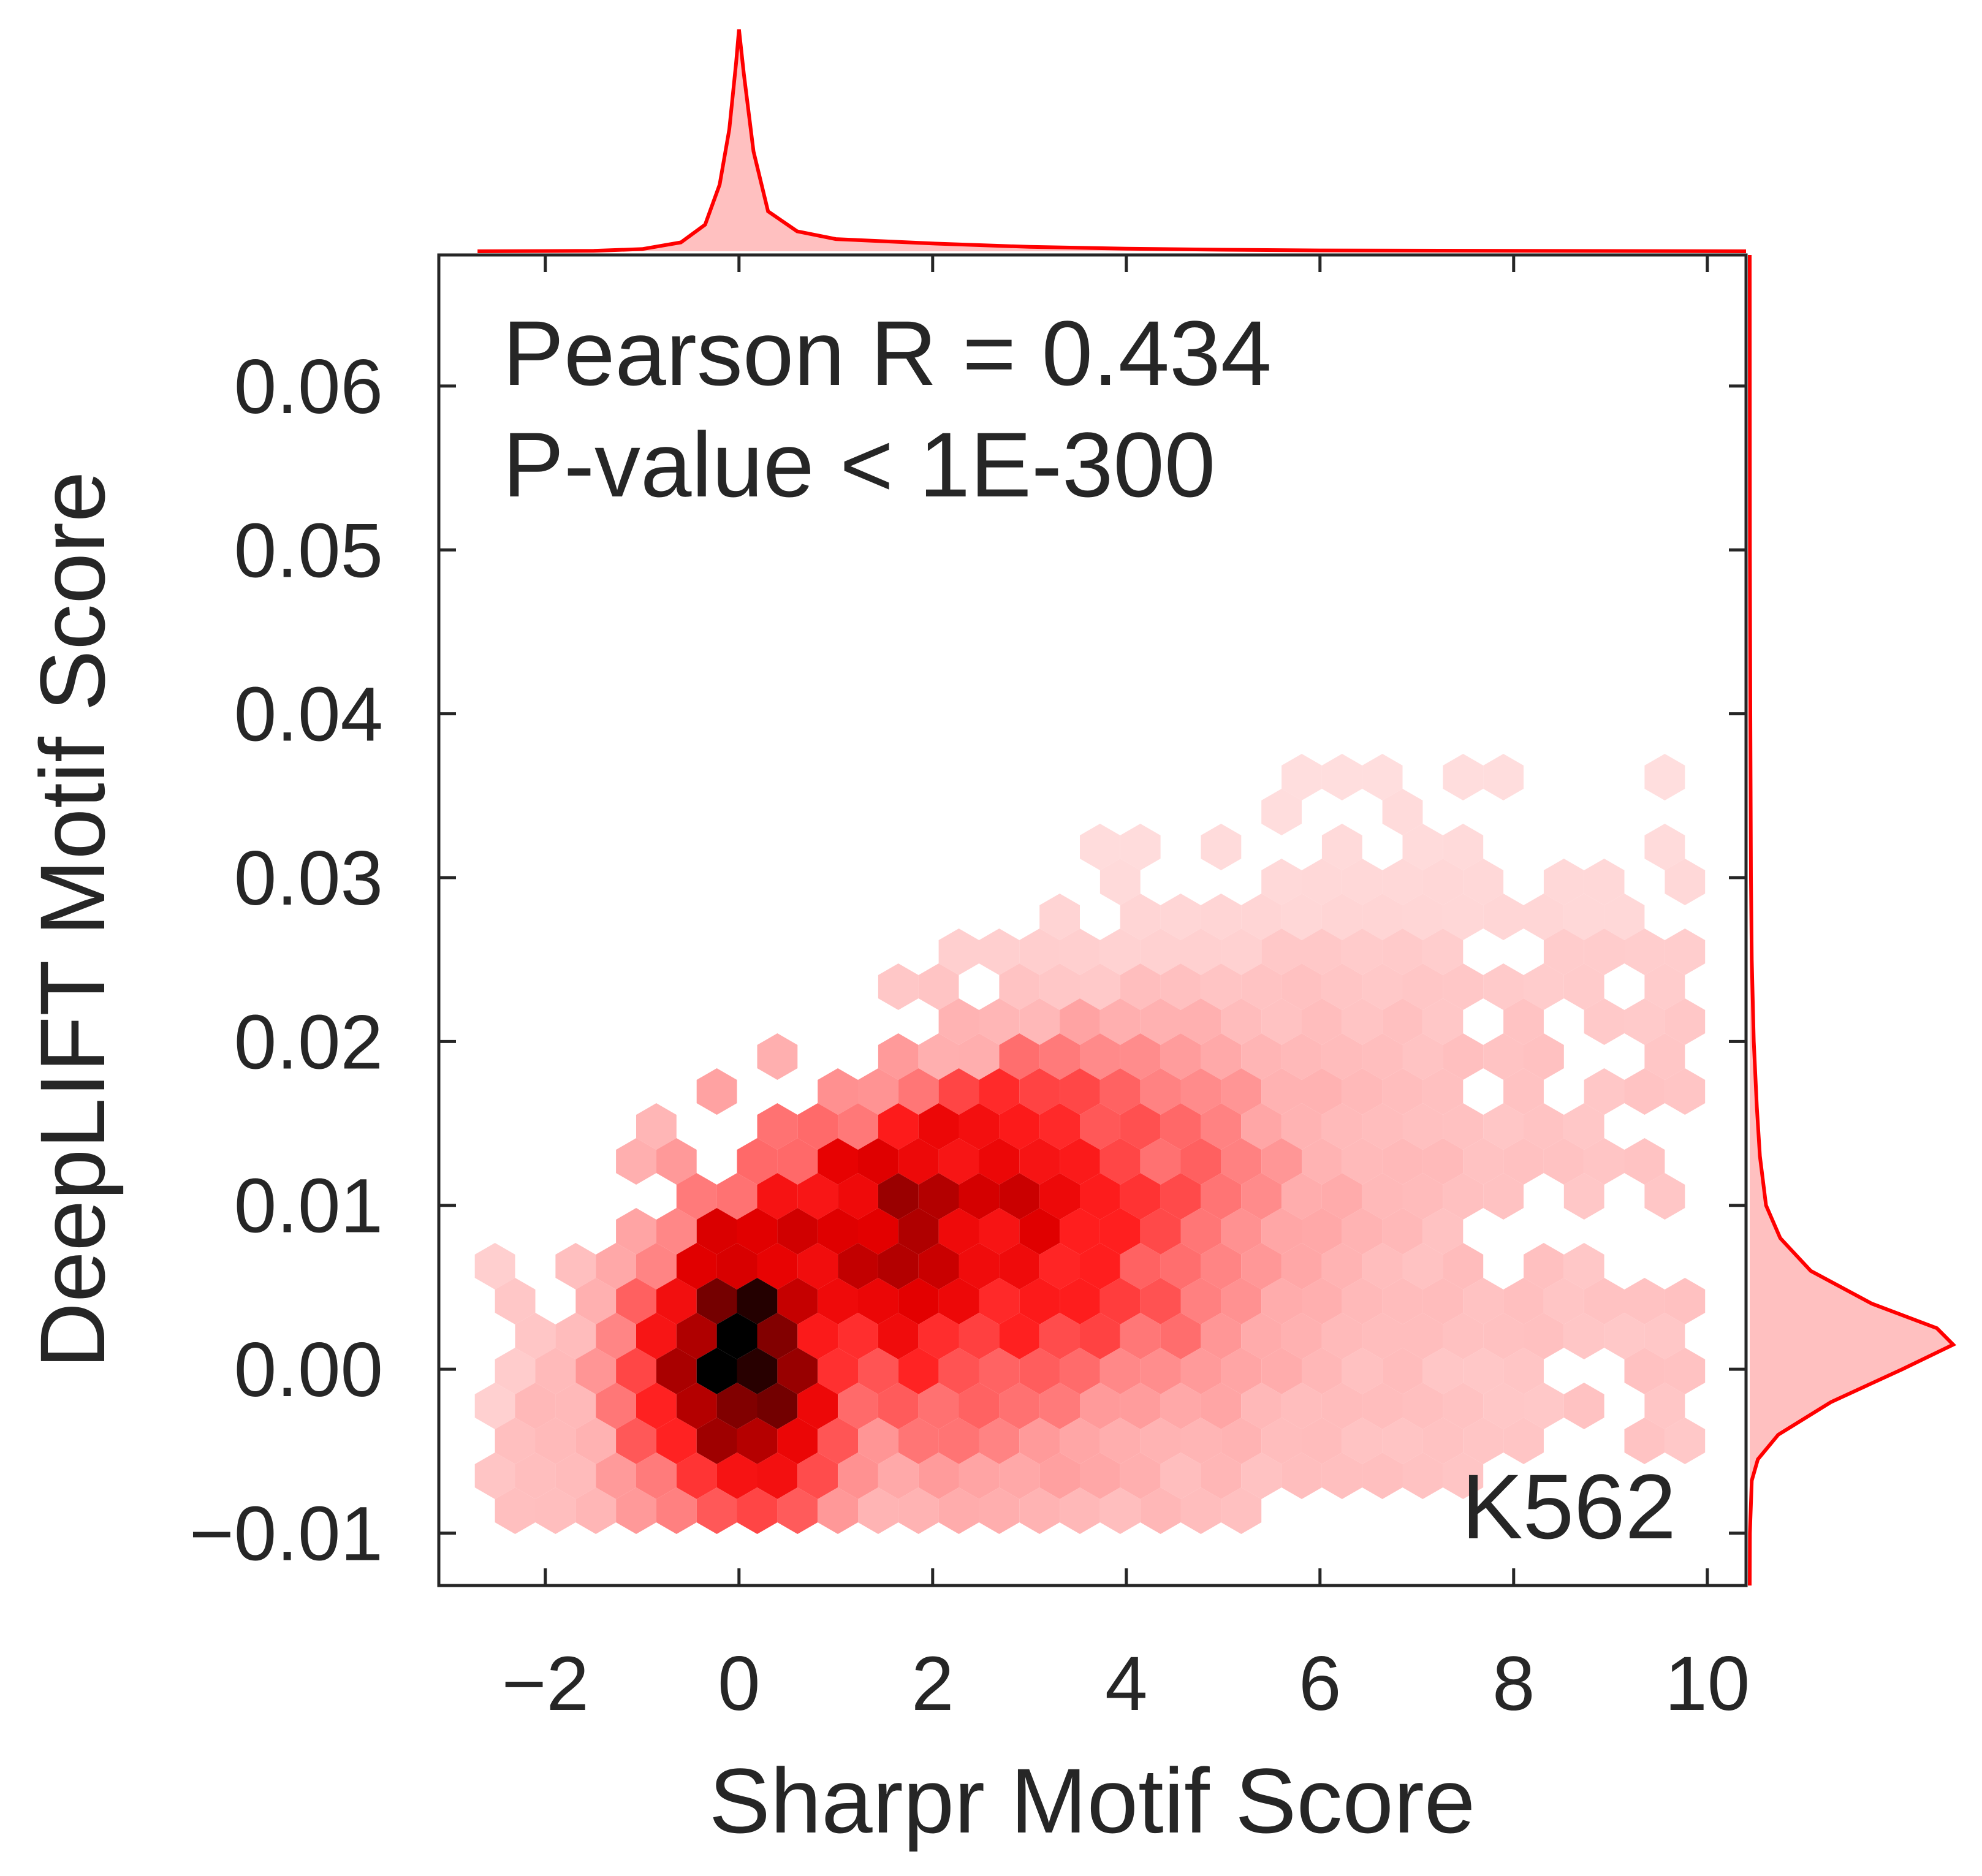  What do you see at coordinates (1513, 1683) in the screenshot?
I see `x-tick-label: 8` at bounding box center [1513, 1683].